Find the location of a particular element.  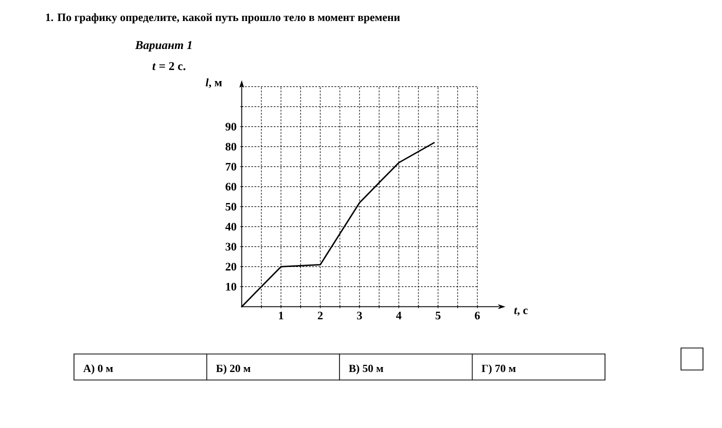

y-tick-label: 60 is located at coordinates (231, 186).